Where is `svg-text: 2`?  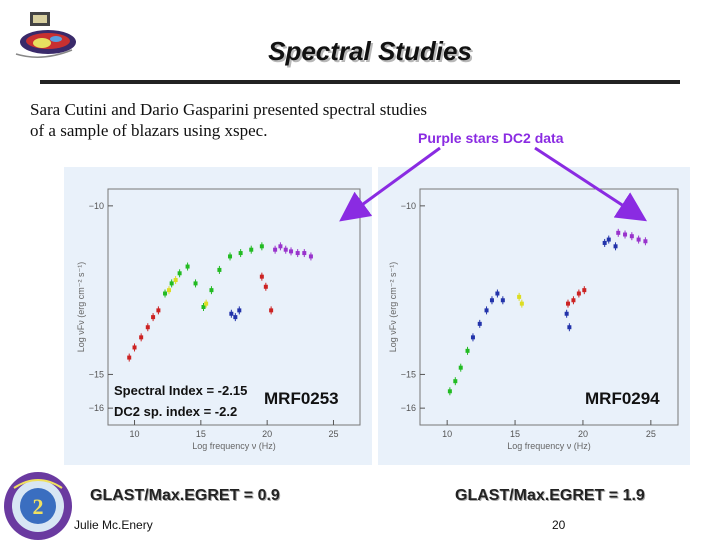
svg-text: 2 is located at coordinates (38, 506).